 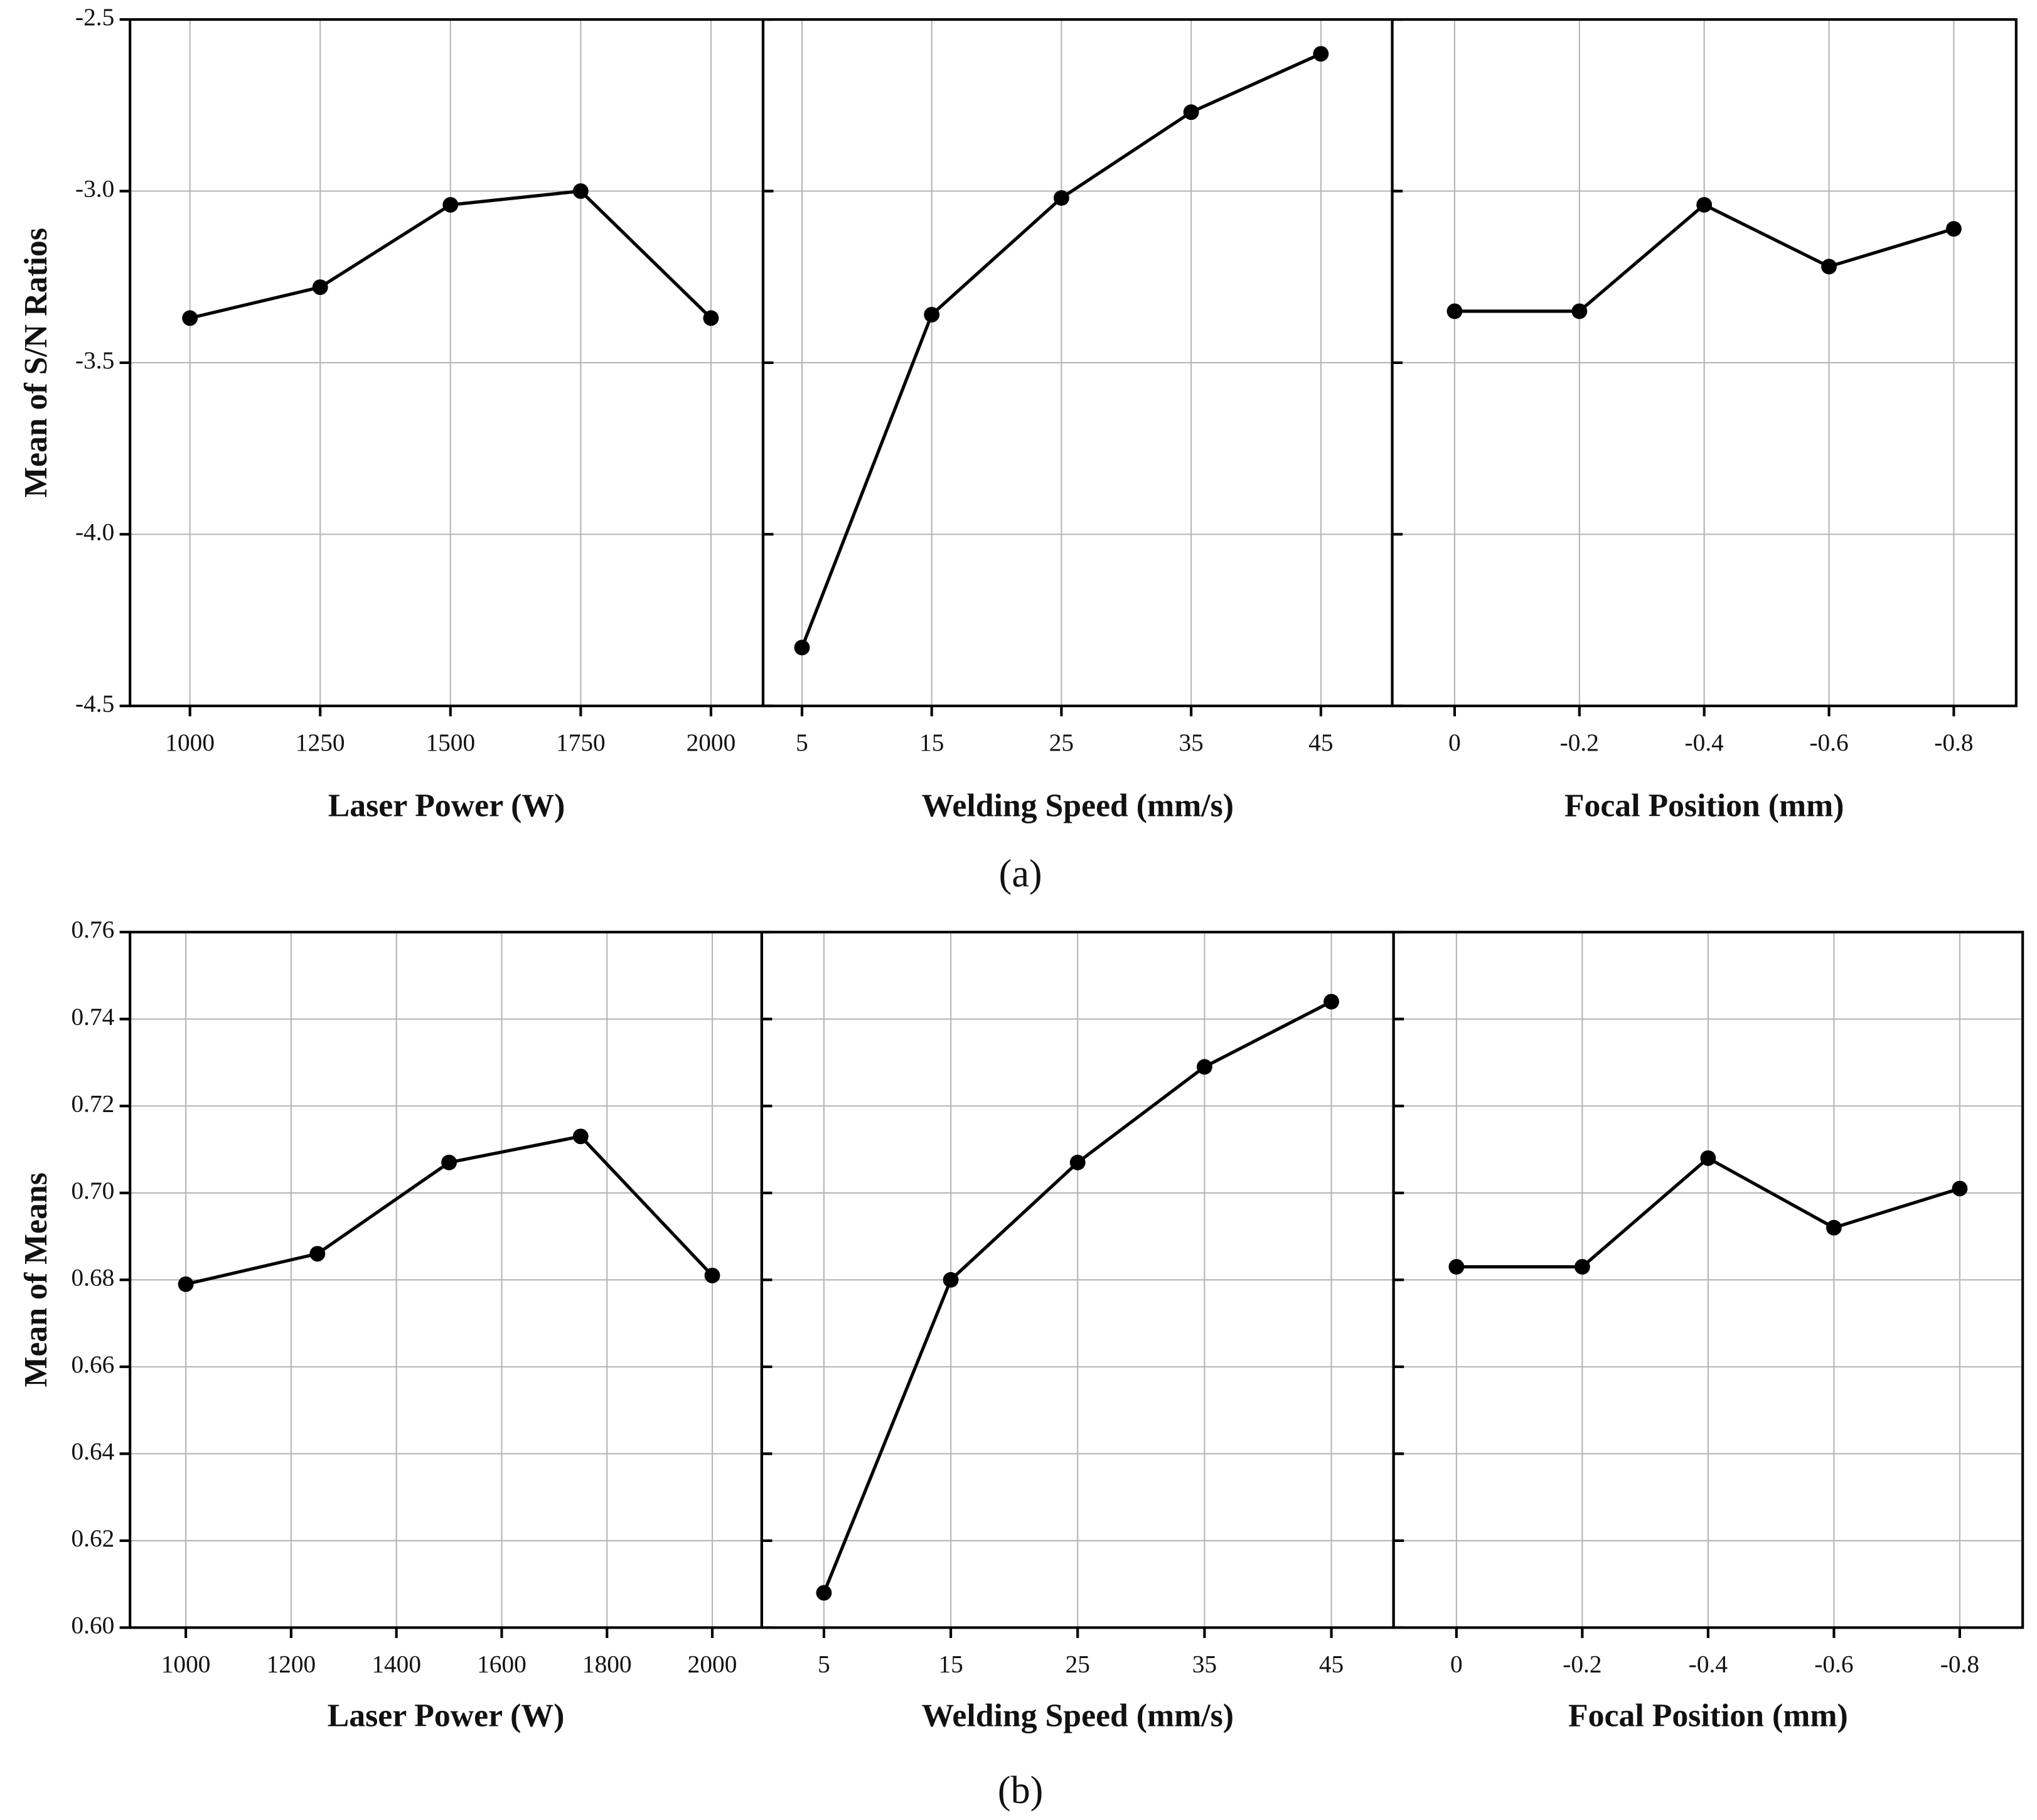 What do you see at coordinates (94, 531) in the screenshot?
I see `y-tick-label: -4.0` at bounding box center [94, 531].